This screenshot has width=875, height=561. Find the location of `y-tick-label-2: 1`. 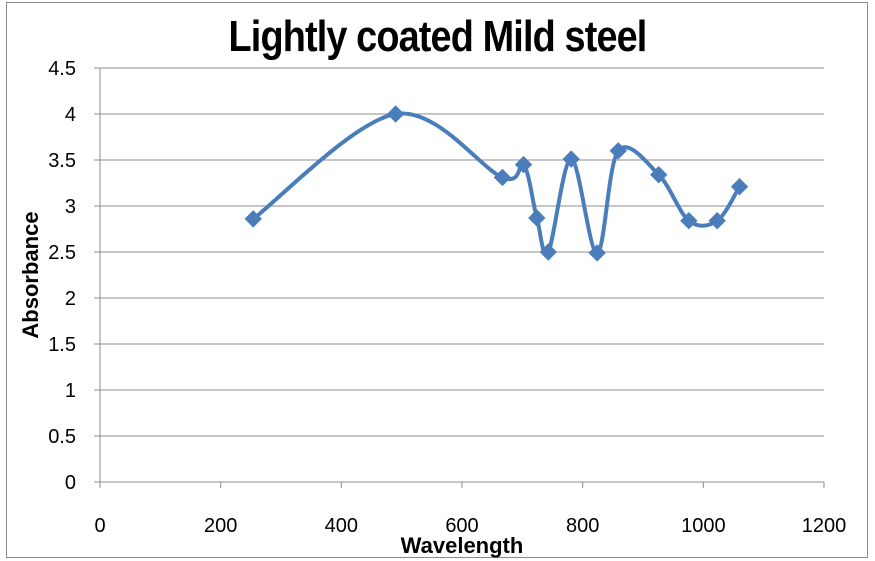

y-tick-label-2: 1 is located at coordinates (70, 391).